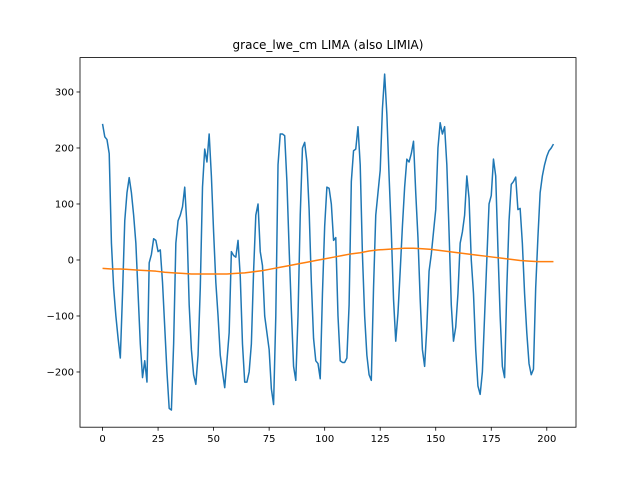  Describe the element at coordinates (64, 92) in the screenshot. I see `y-tick-label: 300` at that location.